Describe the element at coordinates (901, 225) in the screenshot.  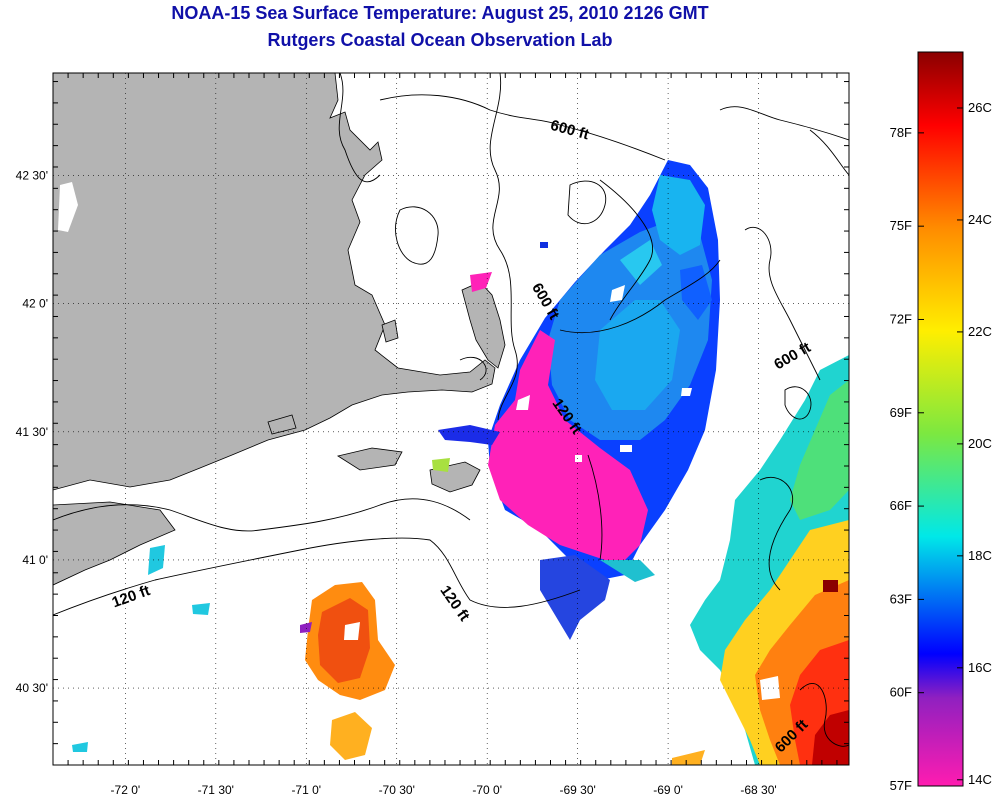
I see `colorbar-fahrenheit-label: 75F` at that location.